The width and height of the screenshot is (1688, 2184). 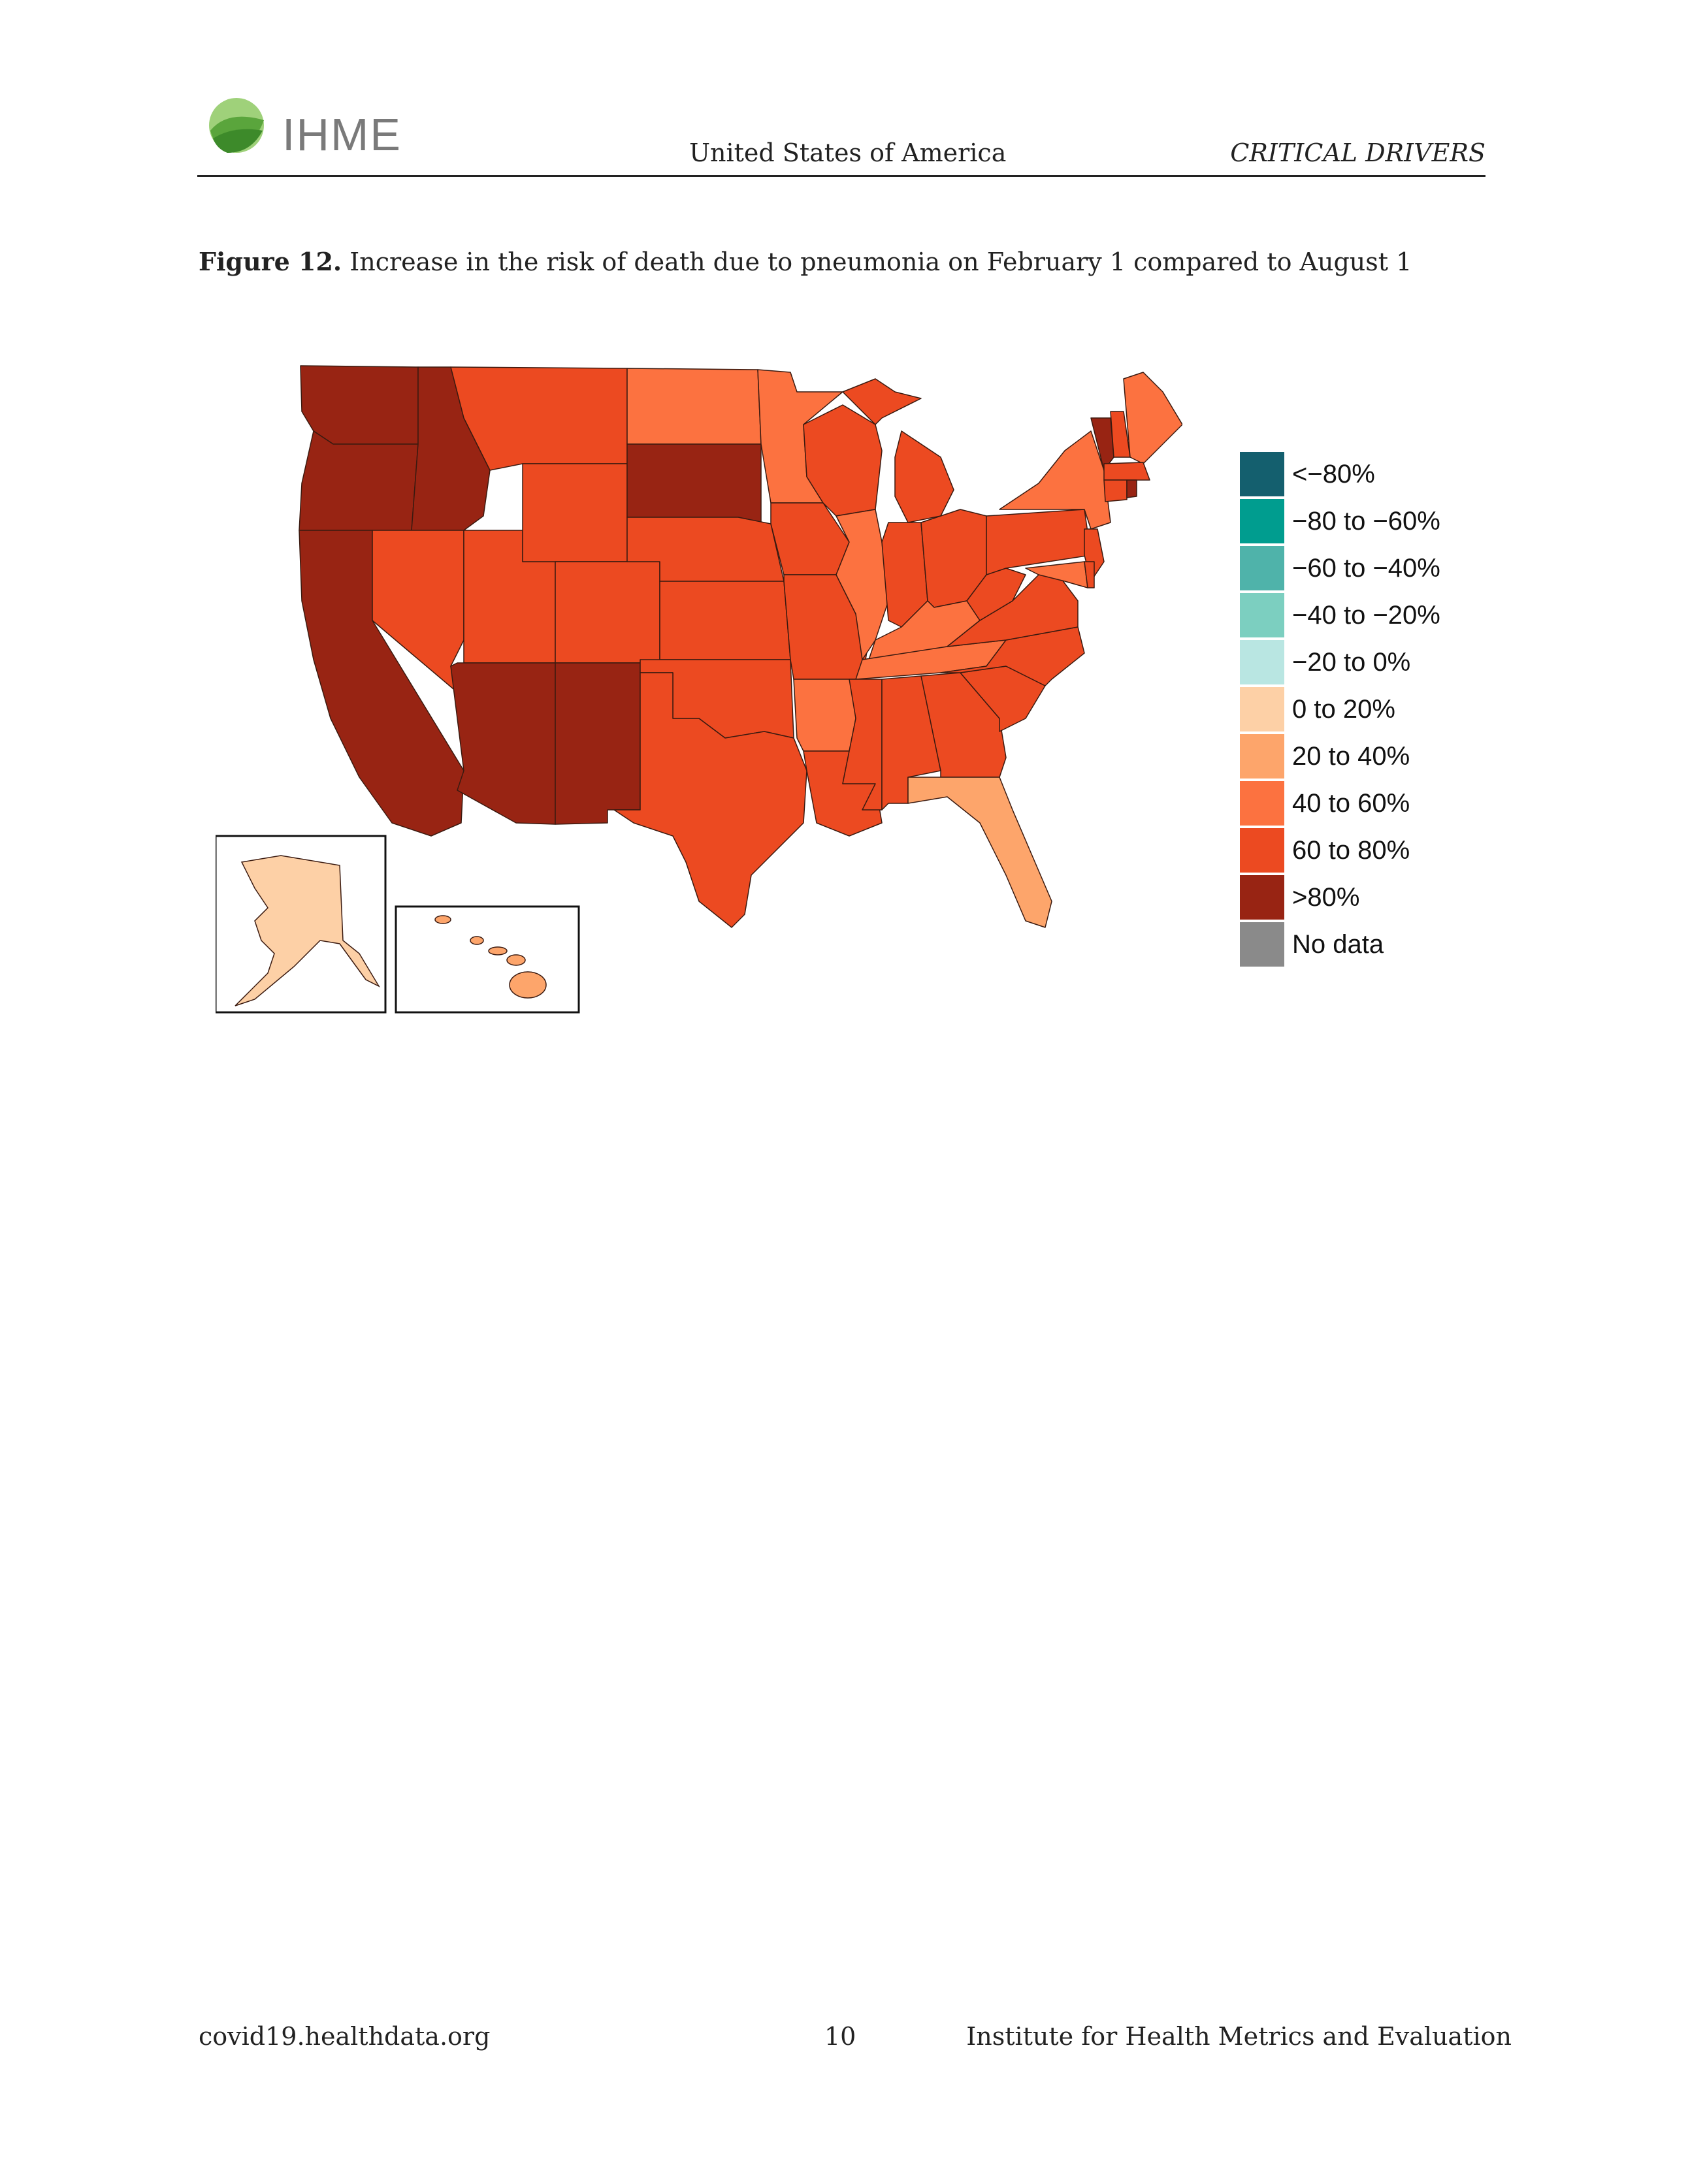 What do you see at coordinates (1366, 615) in the screenshot?
I see `legend-label: −40 to −20%` at bounding box center [1366, 615].